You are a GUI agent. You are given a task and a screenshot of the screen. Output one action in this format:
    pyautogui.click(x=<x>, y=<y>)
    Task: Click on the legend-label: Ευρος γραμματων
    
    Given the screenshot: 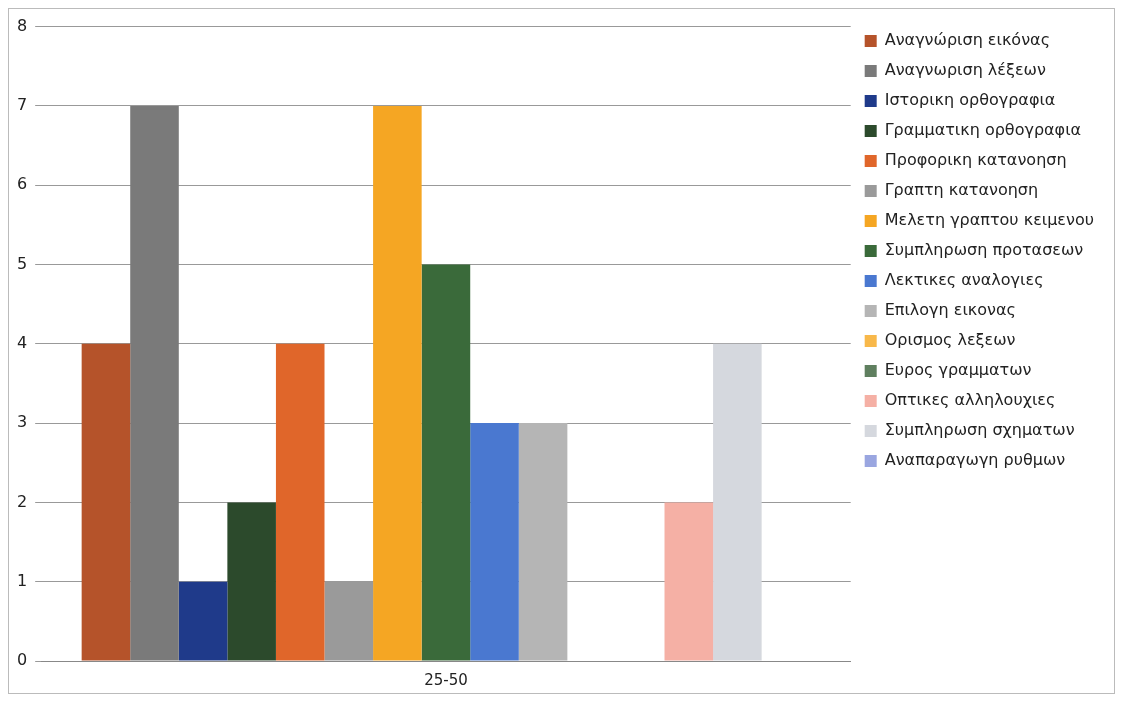 What is the action you would take?
    pyautogui.click(x=958, y=370)
    